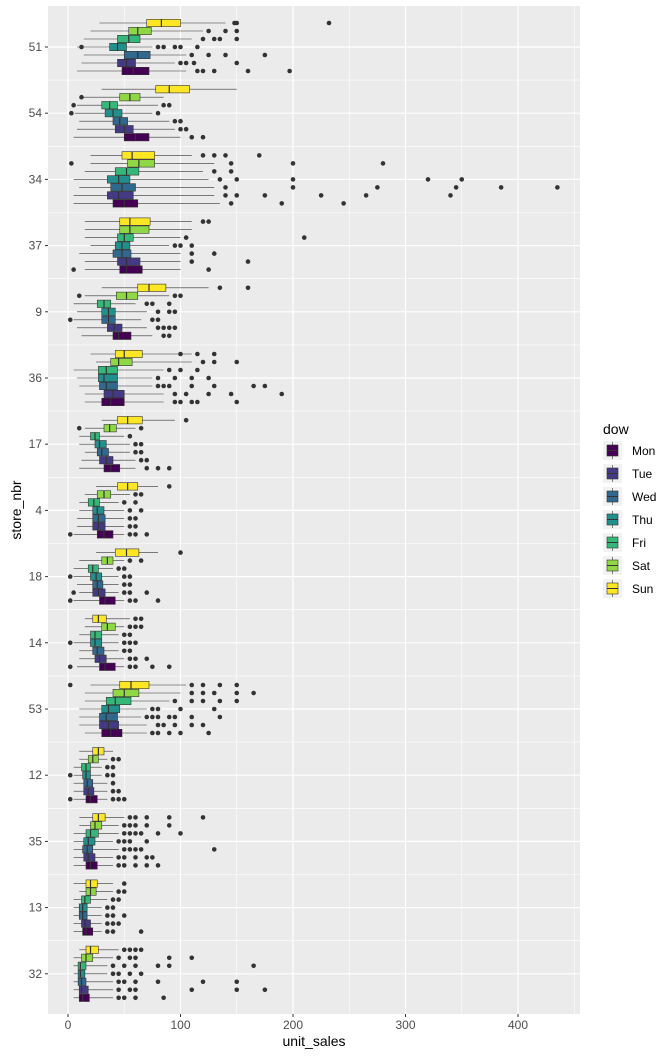  What do you see at coordinates (629, 496) in the screenshot?
I see `legend-key-wed: Wed` at bounding box center [629, 496].